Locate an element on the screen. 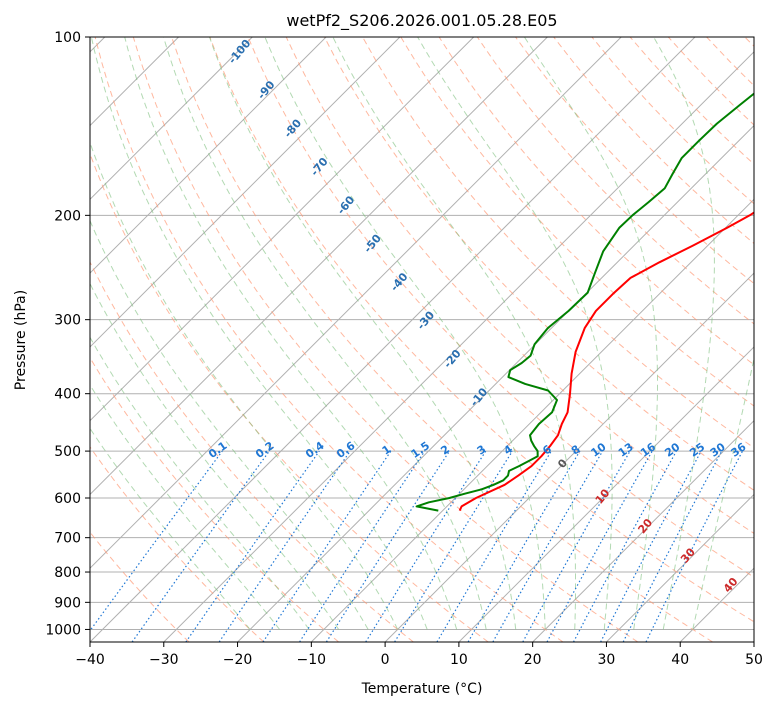 This screenshot has height=708, width=775. y-tick-label: 1000 is located at coordinates (63, 630).